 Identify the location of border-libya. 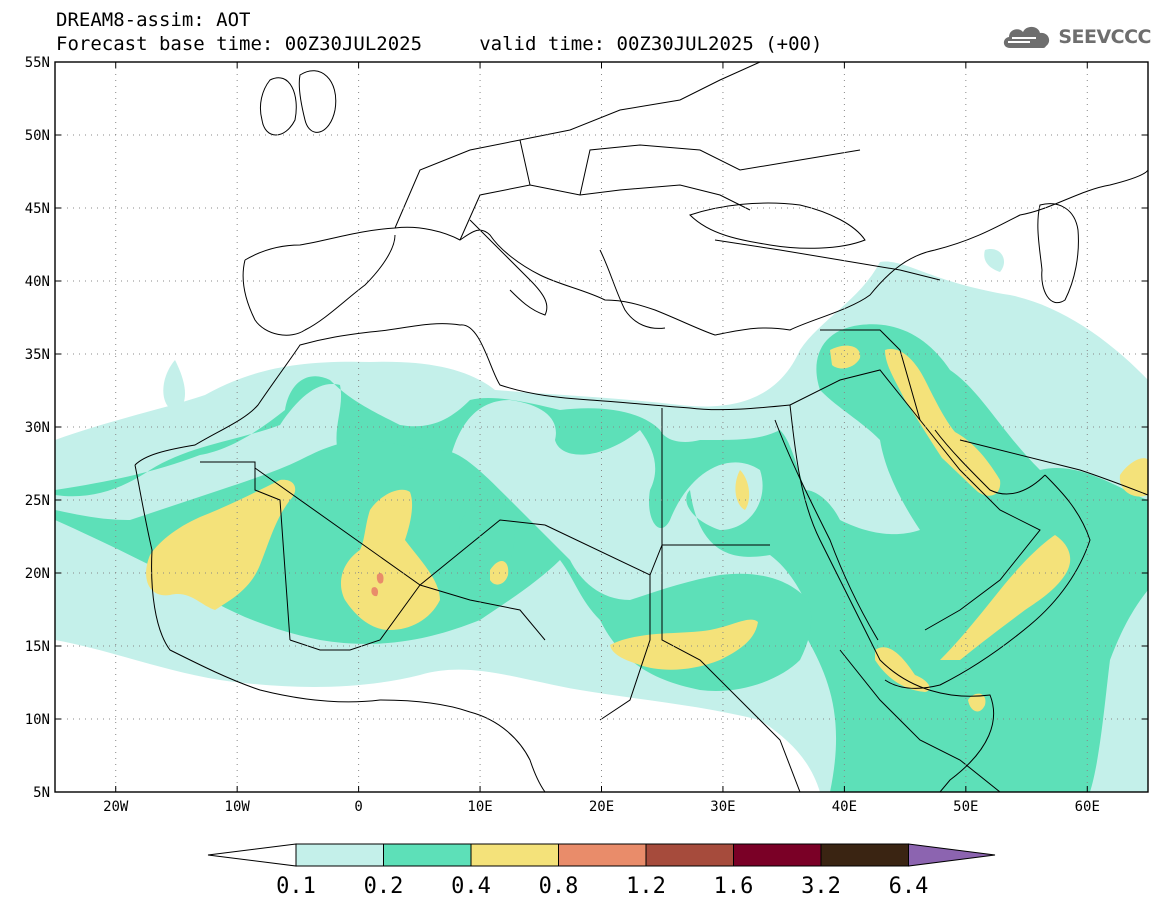
(603, 492).